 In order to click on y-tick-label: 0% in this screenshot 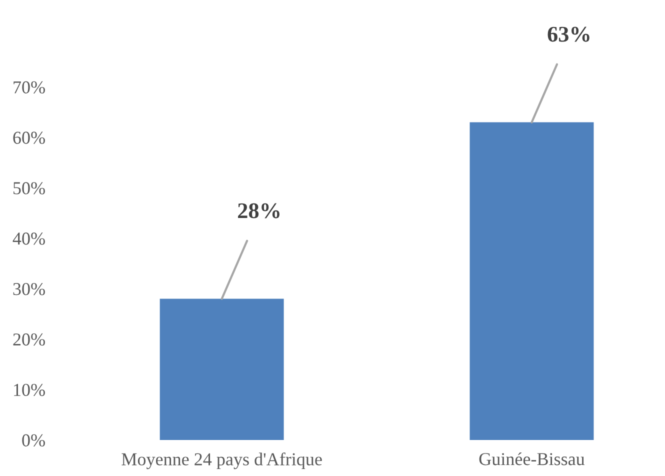, I will do `click(33, 440)`.